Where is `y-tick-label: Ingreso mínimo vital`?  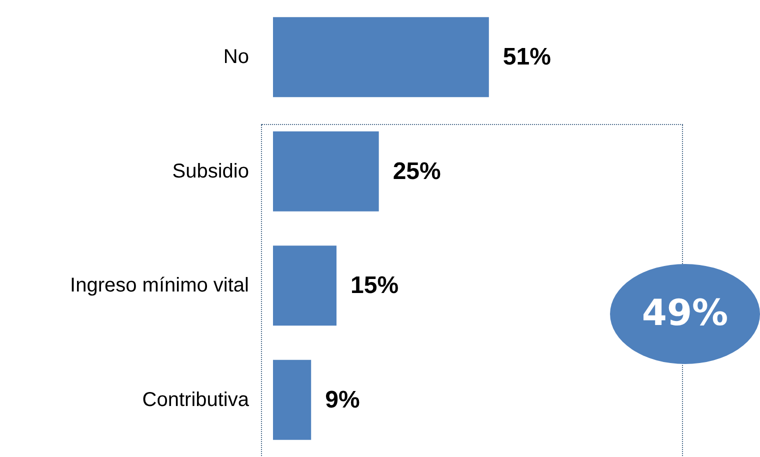 y-tick-label: Ingreso mínimo vital is located at coordinates (159, 285).